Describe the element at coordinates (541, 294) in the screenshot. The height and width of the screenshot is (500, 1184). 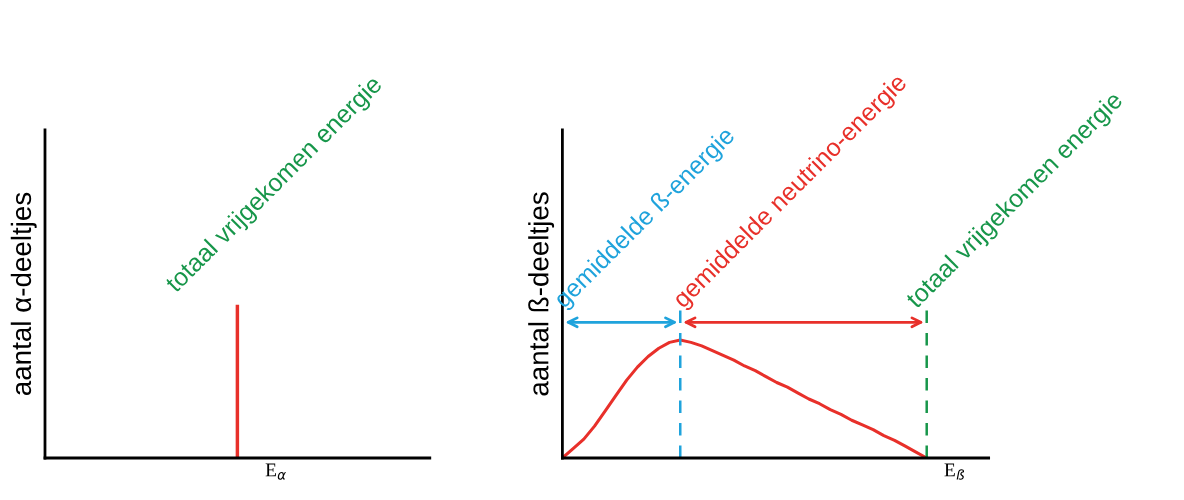
I see `y-axis-title: aantal ß-deeltjes` at that location.